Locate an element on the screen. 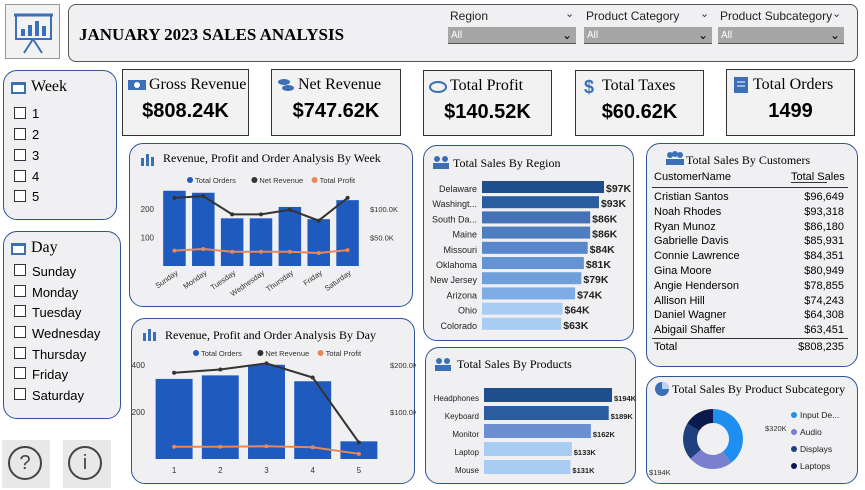 The image size is (865, 490). data-label: $74K is located at coordinates (590, 295).